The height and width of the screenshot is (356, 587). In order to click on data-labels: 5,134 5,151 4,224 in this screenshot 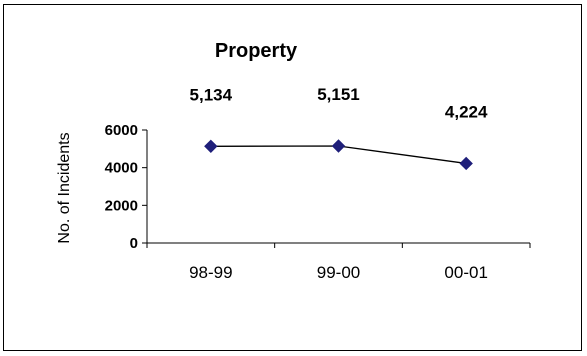, I will do `click(339, 103)`.